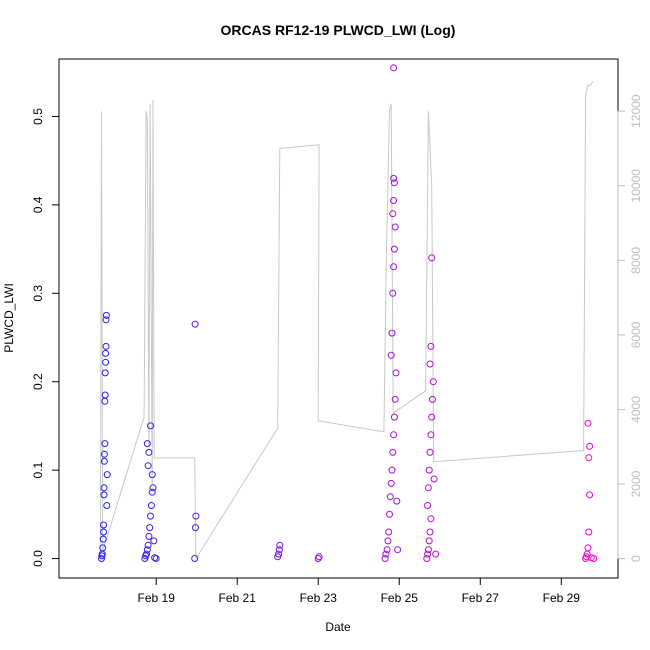 Image resolution: width=650 pixels, height=650 pixels. What do you see at coordinates (636, 111) in the screenshot?
I see `y2-tick-label: 12000` at bounding box center [636, 111].